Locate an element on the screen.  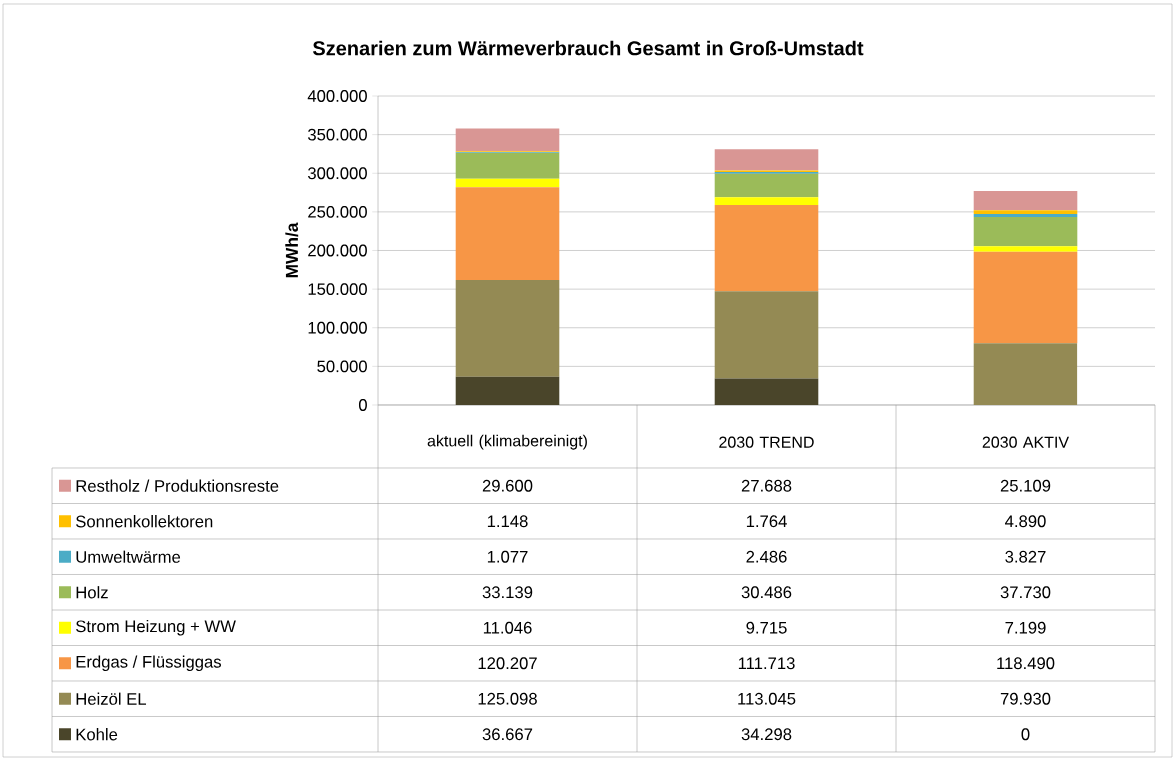
y-tick-label: 150.000 is located at coordinates (337, 289).